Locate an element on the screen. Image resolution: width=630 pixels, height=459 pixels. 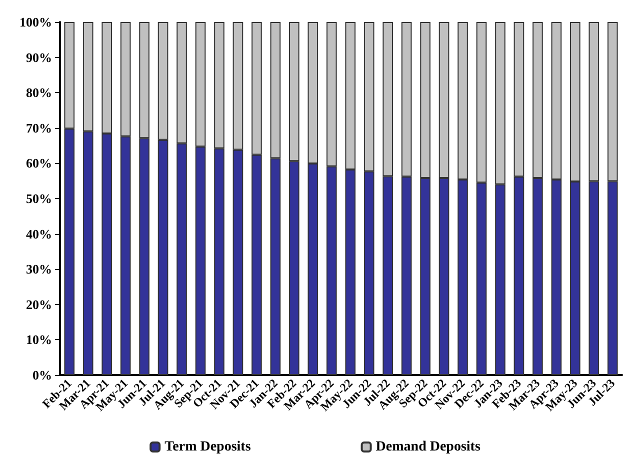
y-tick-label: 50% is located at coordinates (39, 198).